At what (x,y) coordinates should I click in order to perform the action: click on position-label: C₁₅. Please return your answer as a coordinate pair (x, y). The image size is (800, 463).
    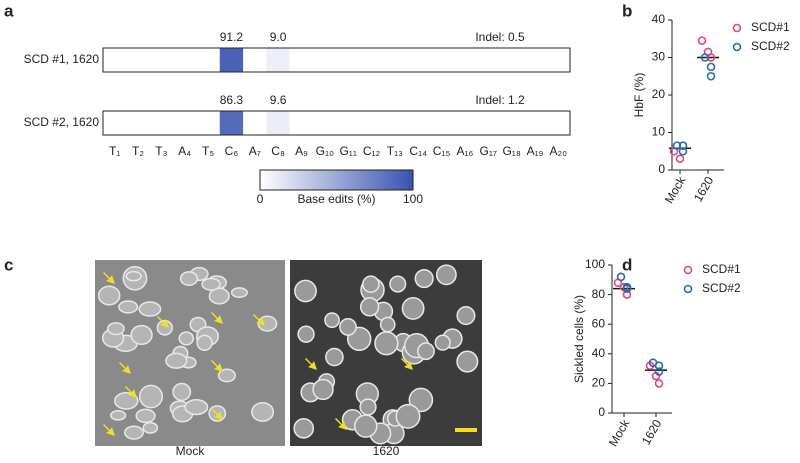
    Looking at the image, I should click on (442, 151).